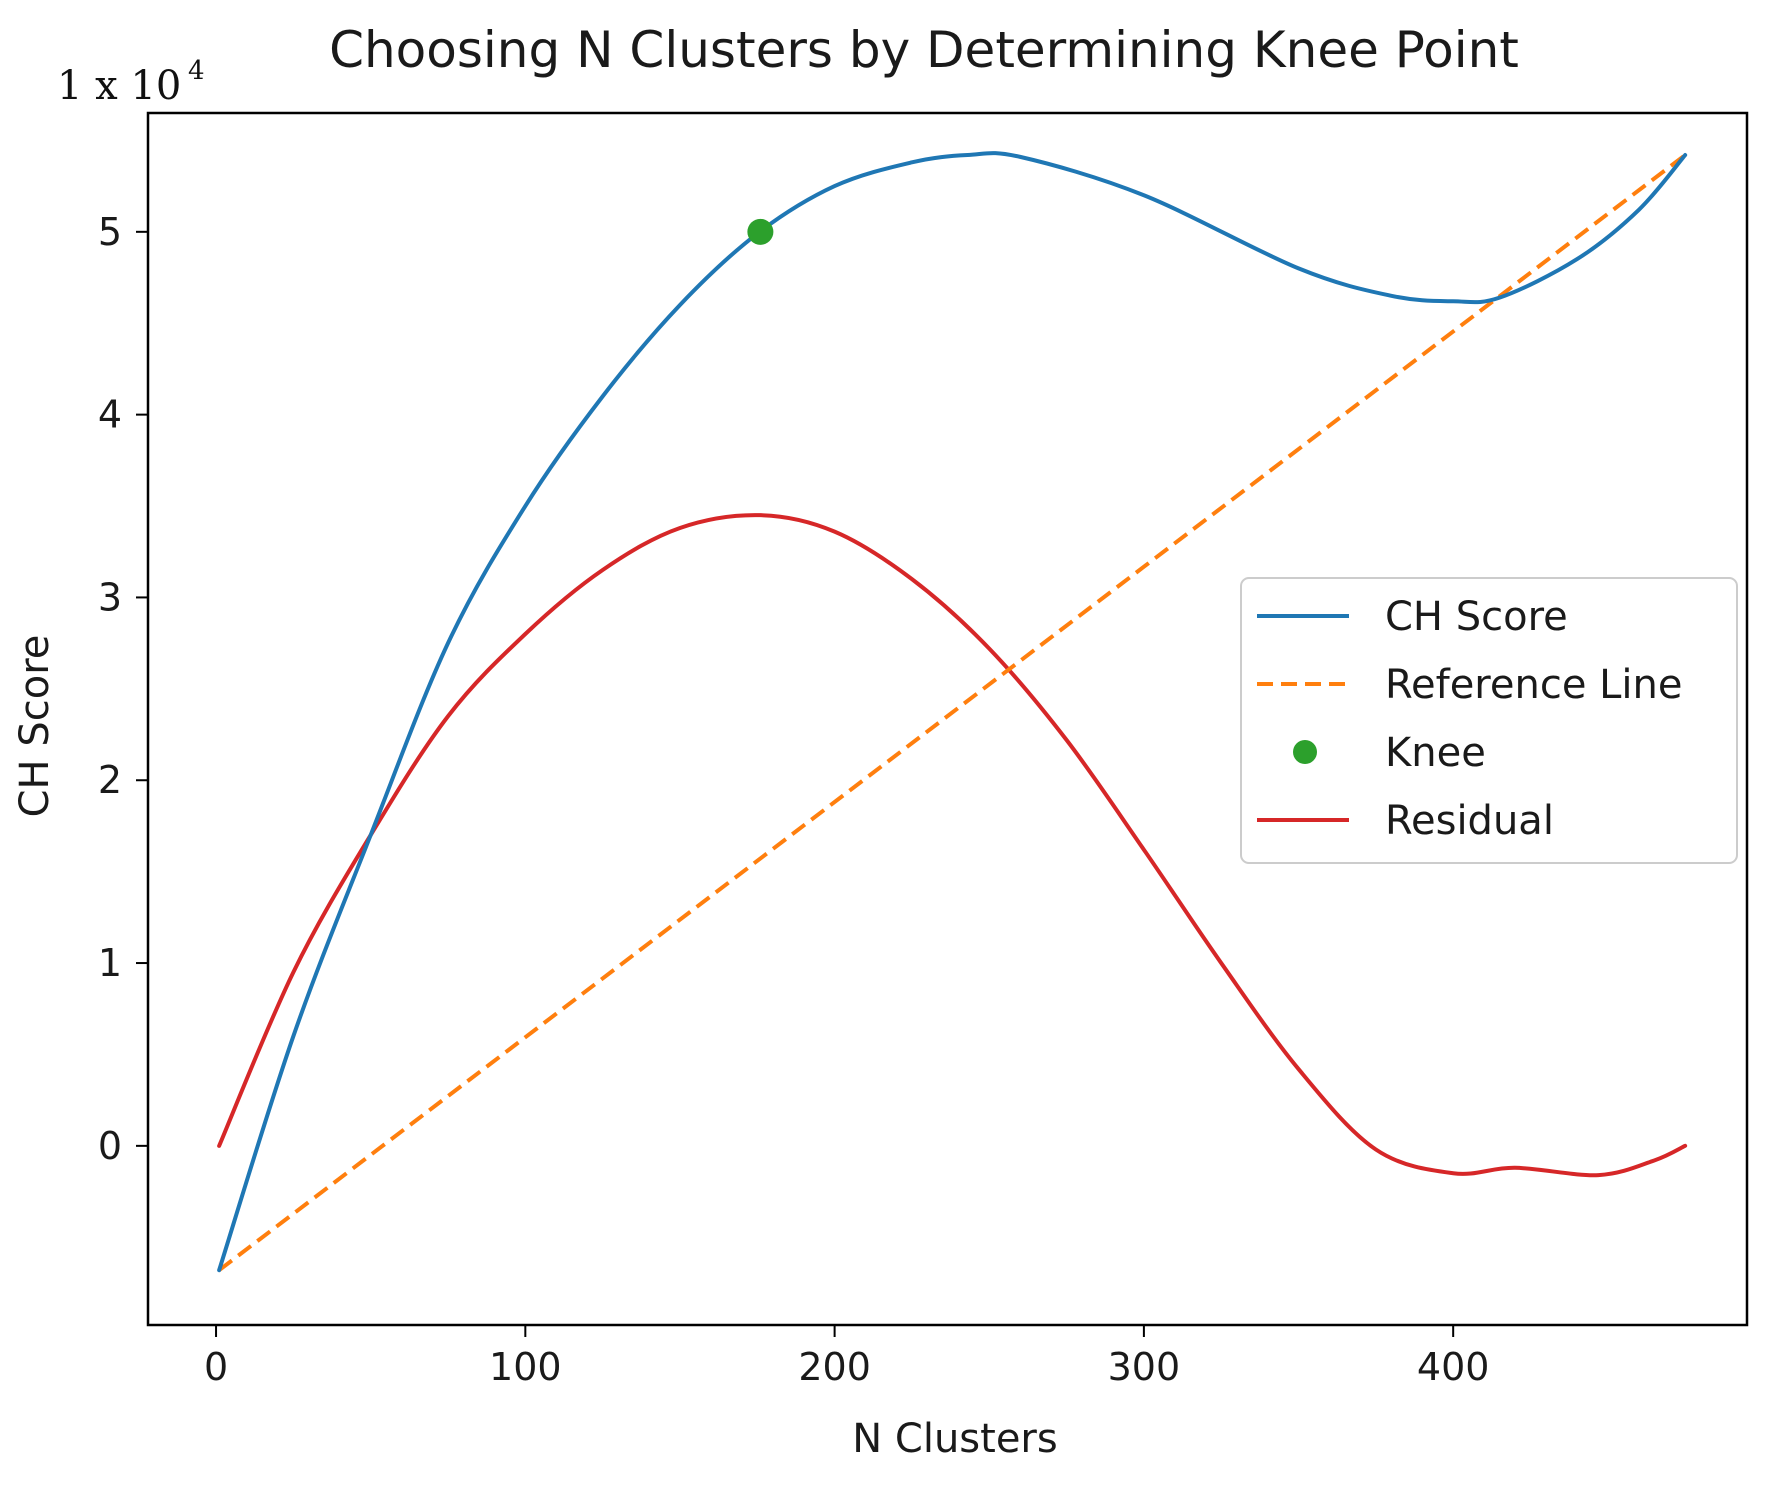 This screenshot has height=1487, width=1780. What do you see at coordinates (110, 963) in the screenshot?
I see `y-tick-label-1: 1` at bounding box center [110, 963].